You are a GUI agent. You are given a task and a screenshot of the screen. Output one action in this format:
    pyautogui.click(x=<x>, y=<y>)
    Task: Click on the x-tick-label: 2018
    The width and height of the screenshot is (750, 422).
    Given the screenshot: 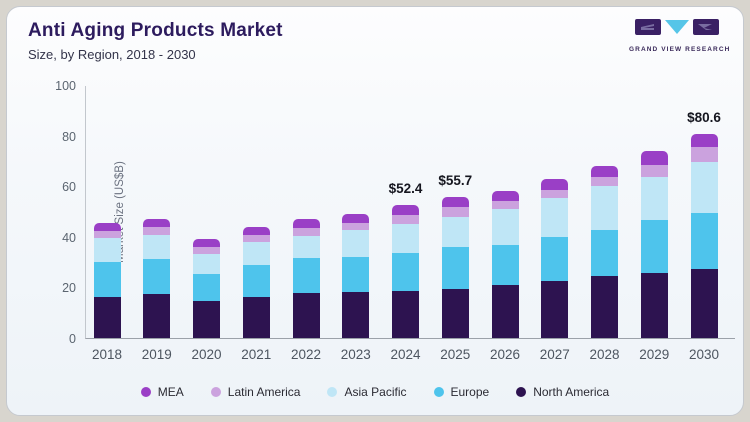 What is the action you would take?
    pyautogui.click(x=107, y=354)
    